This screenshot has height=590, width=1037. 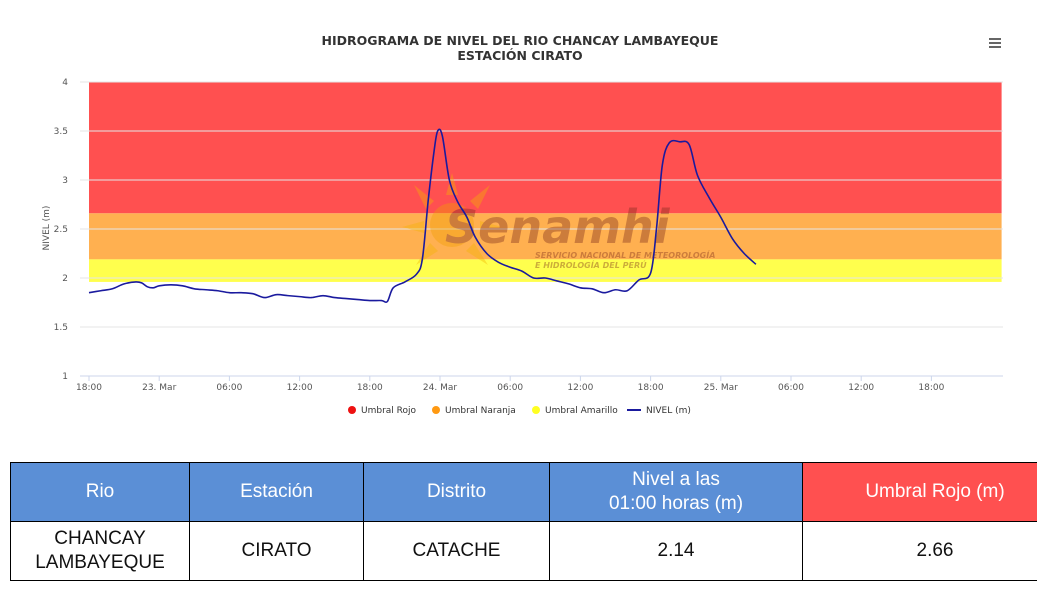 What do you see at coordinates (61, 328) in the screenshot?
I see `y-tick-label: 1.5` at bounding box center [61, 328].